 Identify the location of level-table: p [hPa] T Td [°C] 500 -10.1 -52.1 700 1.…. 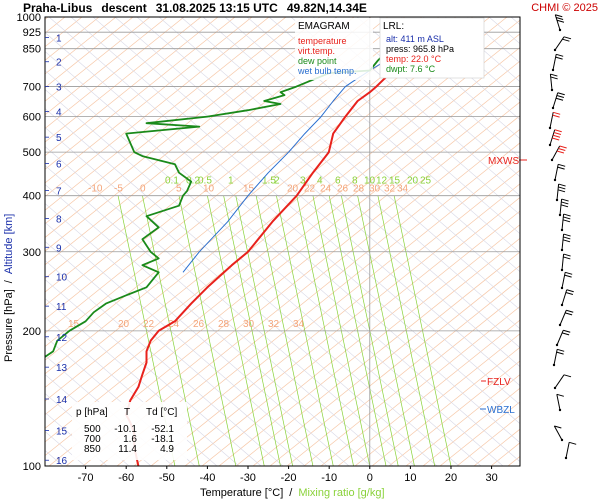
(129, 431).